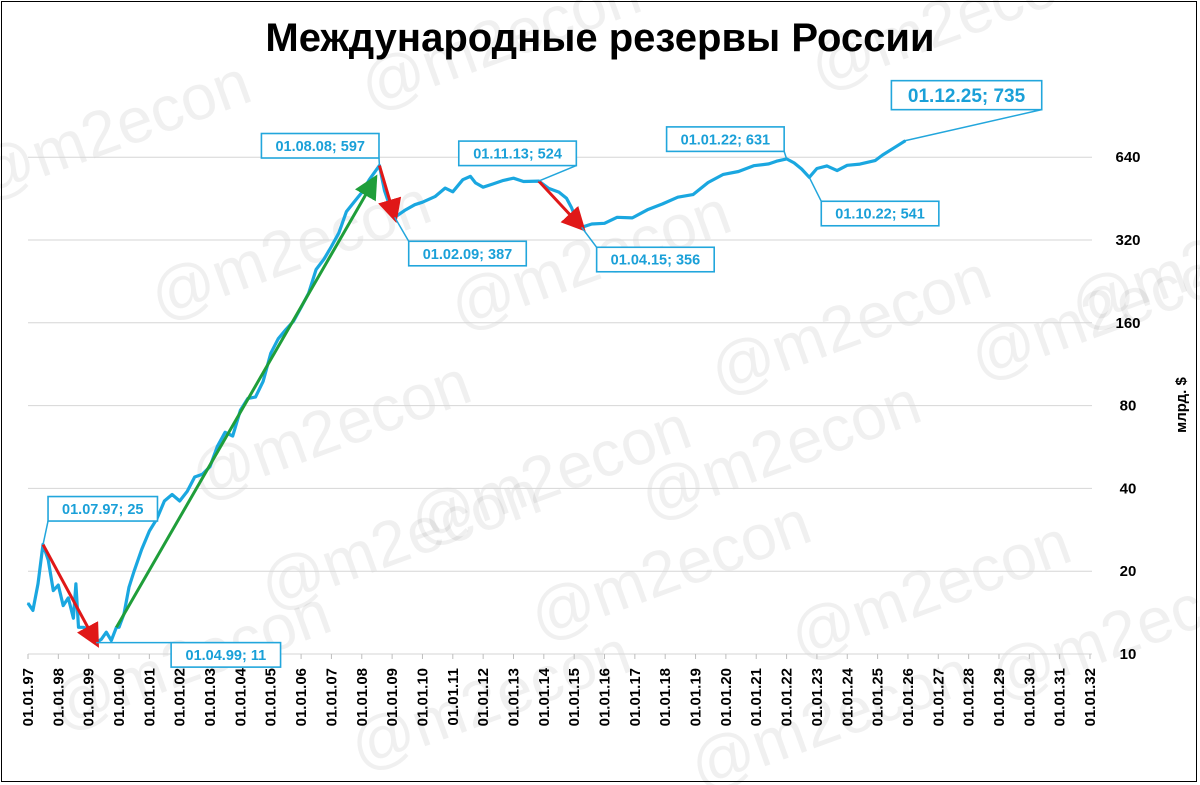 Image resolution: width=1200 pixels, height=785 pixels. Describe the element at coordinates (1181, 405) in the screenshot. I see `y-axis-label: млрд. $` at that location.